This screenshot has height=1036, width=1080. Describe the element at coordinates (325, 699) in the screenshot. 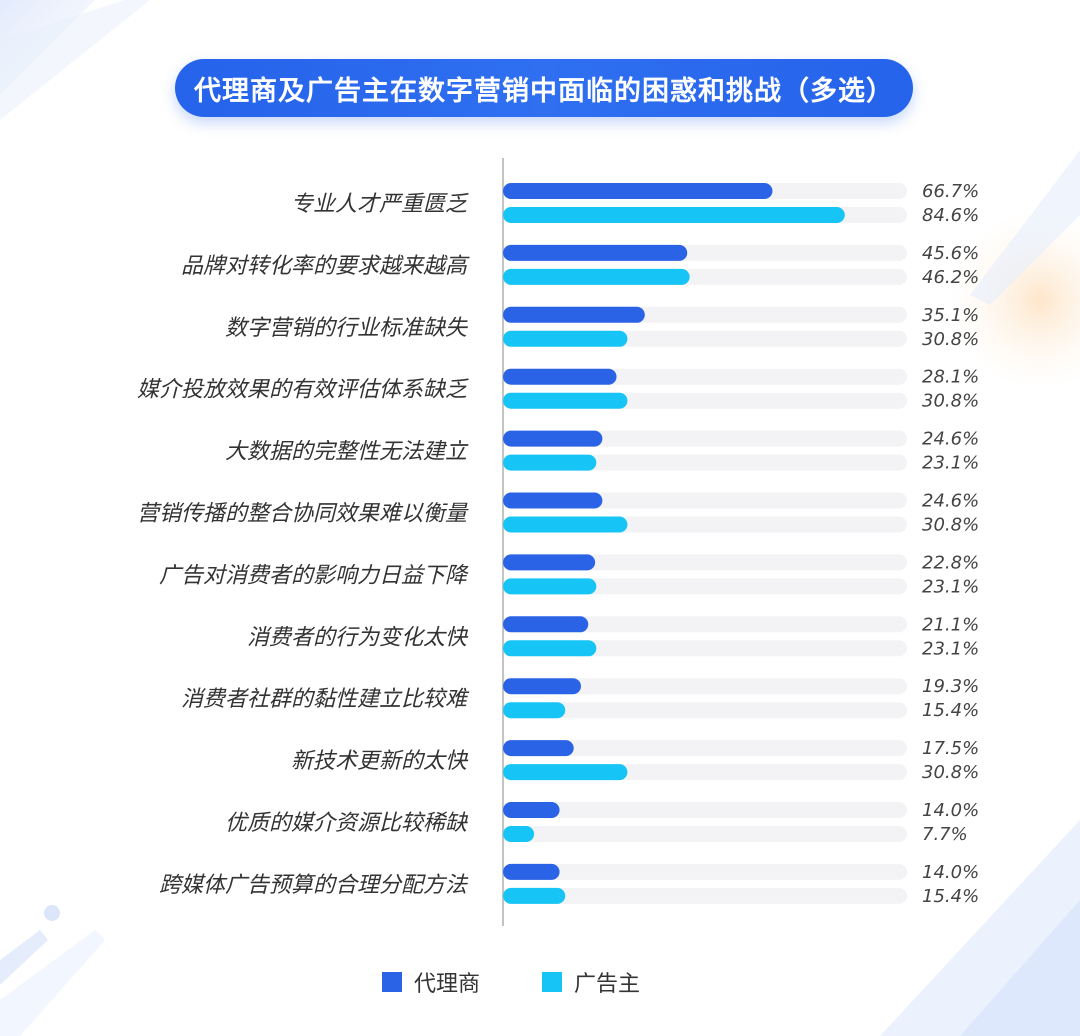

I see `category-label: 消费者社群的黏性建立比较难` at that location.